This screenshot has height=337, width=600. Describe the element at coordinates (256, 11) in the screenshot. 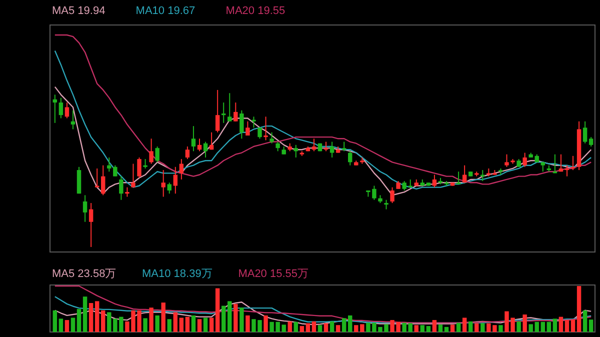

I see `text: MA20 19.55` at that location.